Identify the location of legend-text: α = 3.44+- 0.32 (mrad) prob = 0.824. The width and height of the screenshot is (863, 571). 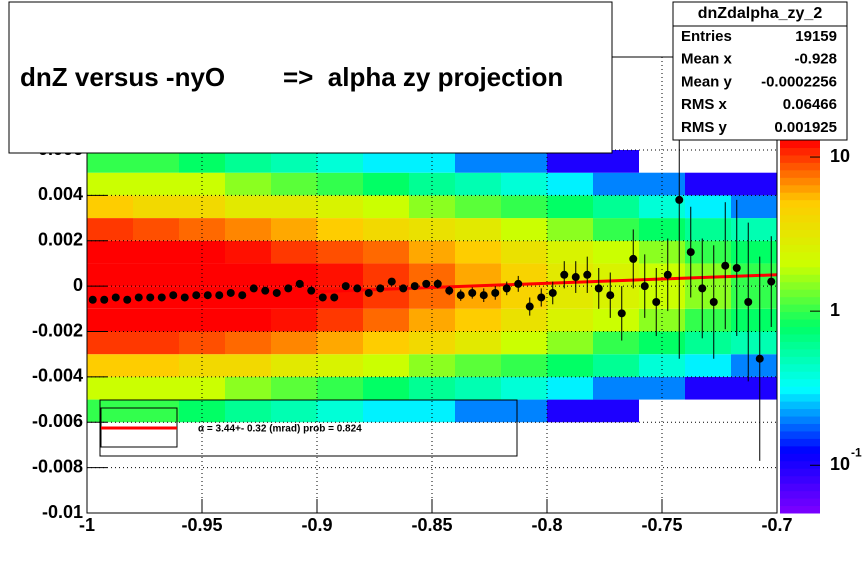
(280, 429).